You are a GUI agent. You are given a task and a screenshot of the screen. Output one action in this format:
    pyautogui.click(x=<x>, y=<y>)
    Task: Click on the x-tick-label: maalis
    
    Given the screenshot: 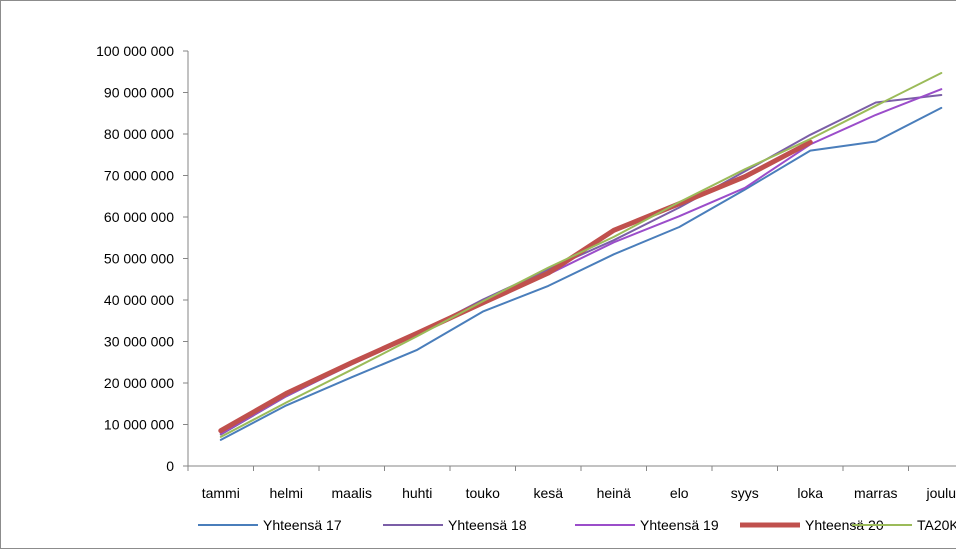 What is the action you would take?
    pyautogui.click(x=352, y=493)
    